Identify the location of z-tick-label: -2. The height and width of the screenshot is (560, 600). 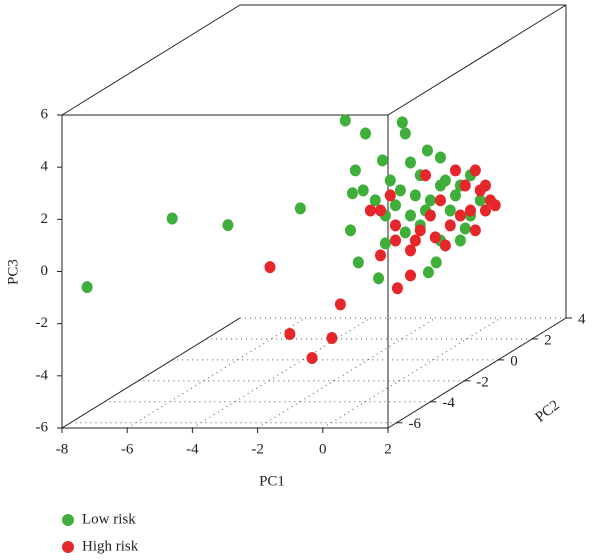
(42, 323).